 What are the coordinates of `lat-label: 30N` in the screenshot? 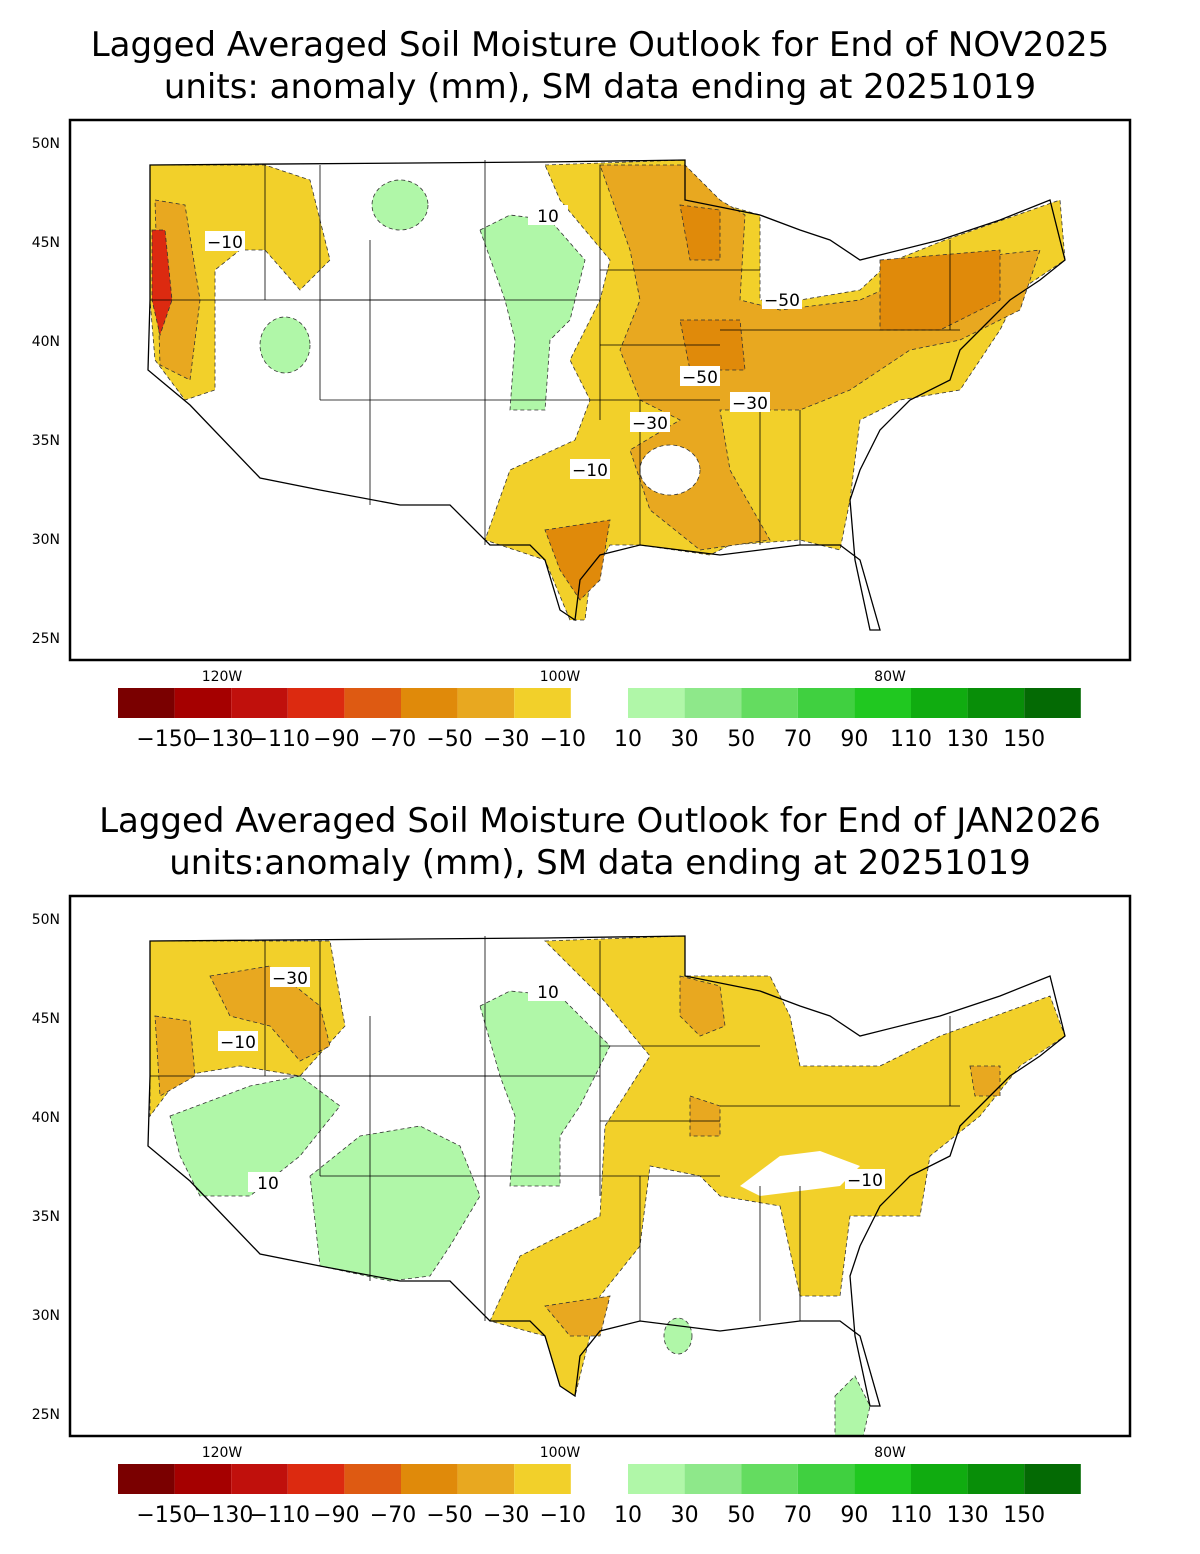 It's located at (46, 1316).